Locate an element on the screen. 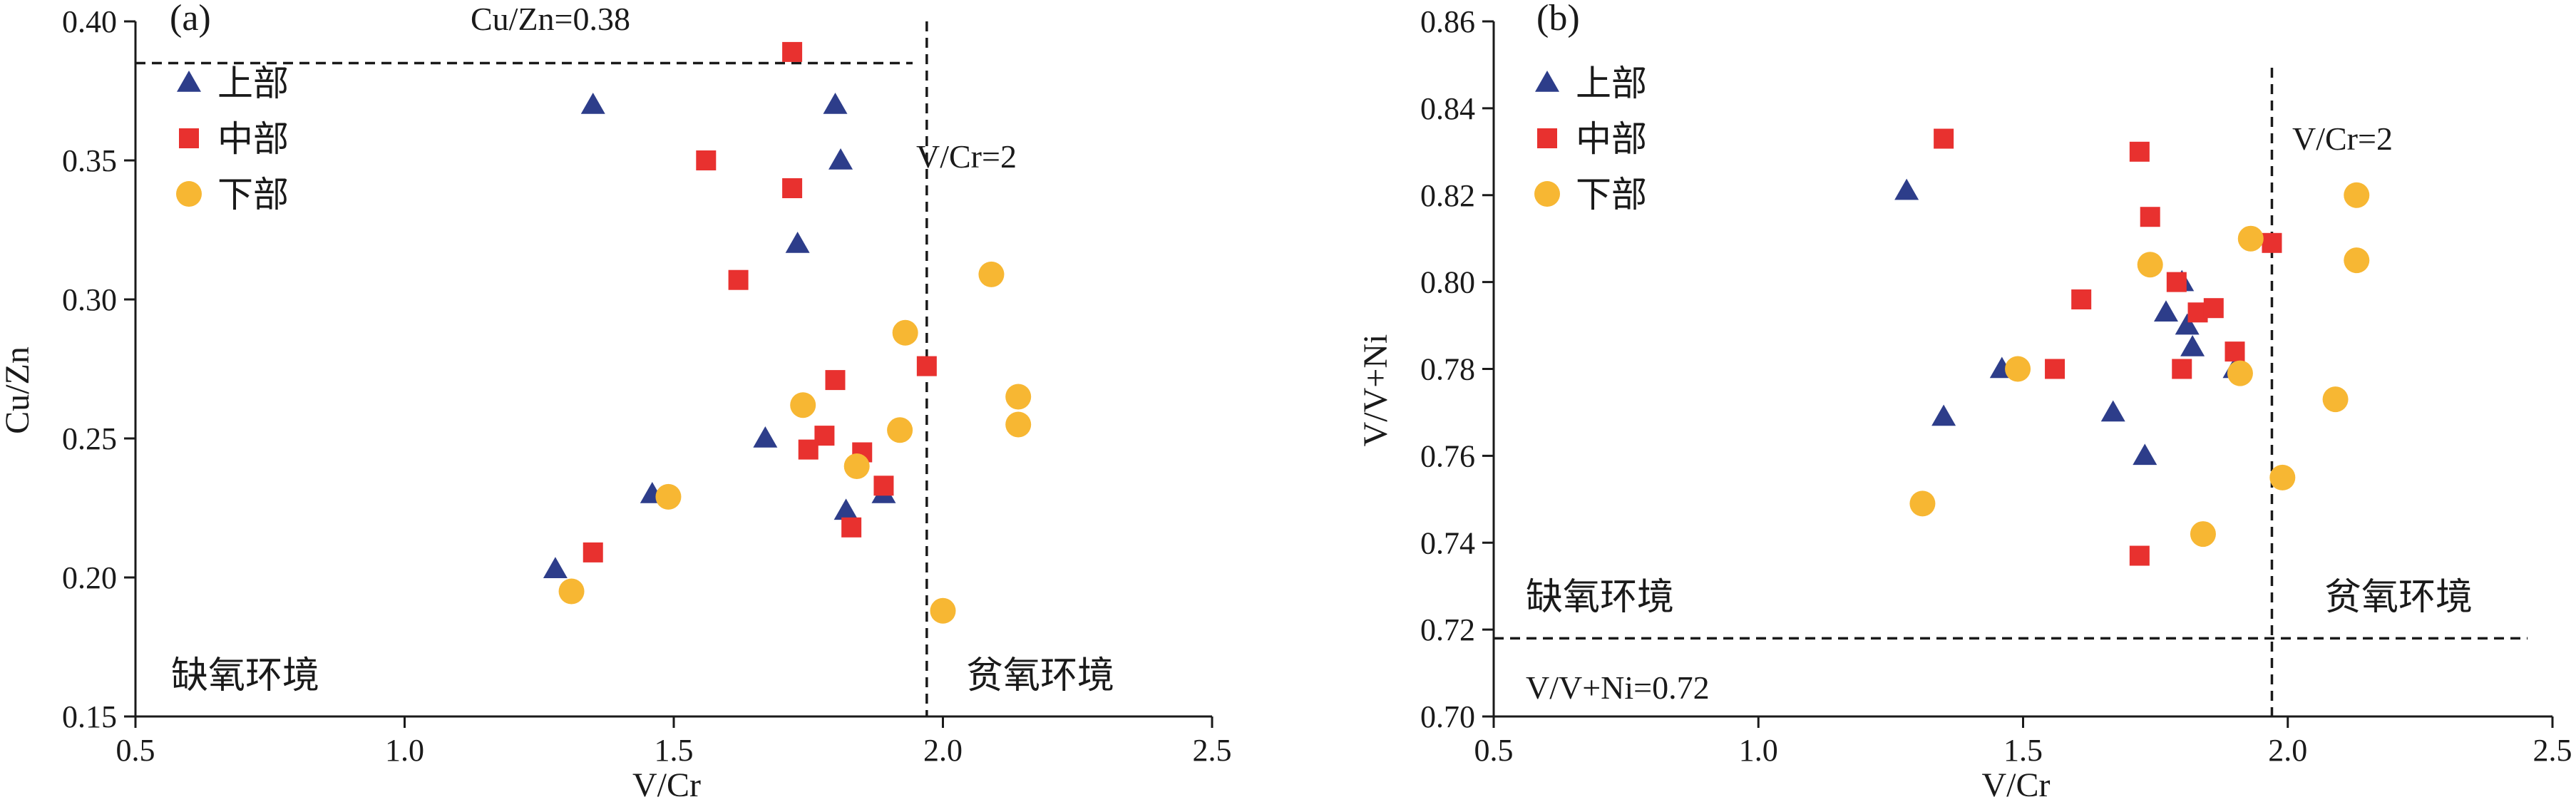  legend-label-lower: 下部 is located at coordinates (253, 194).